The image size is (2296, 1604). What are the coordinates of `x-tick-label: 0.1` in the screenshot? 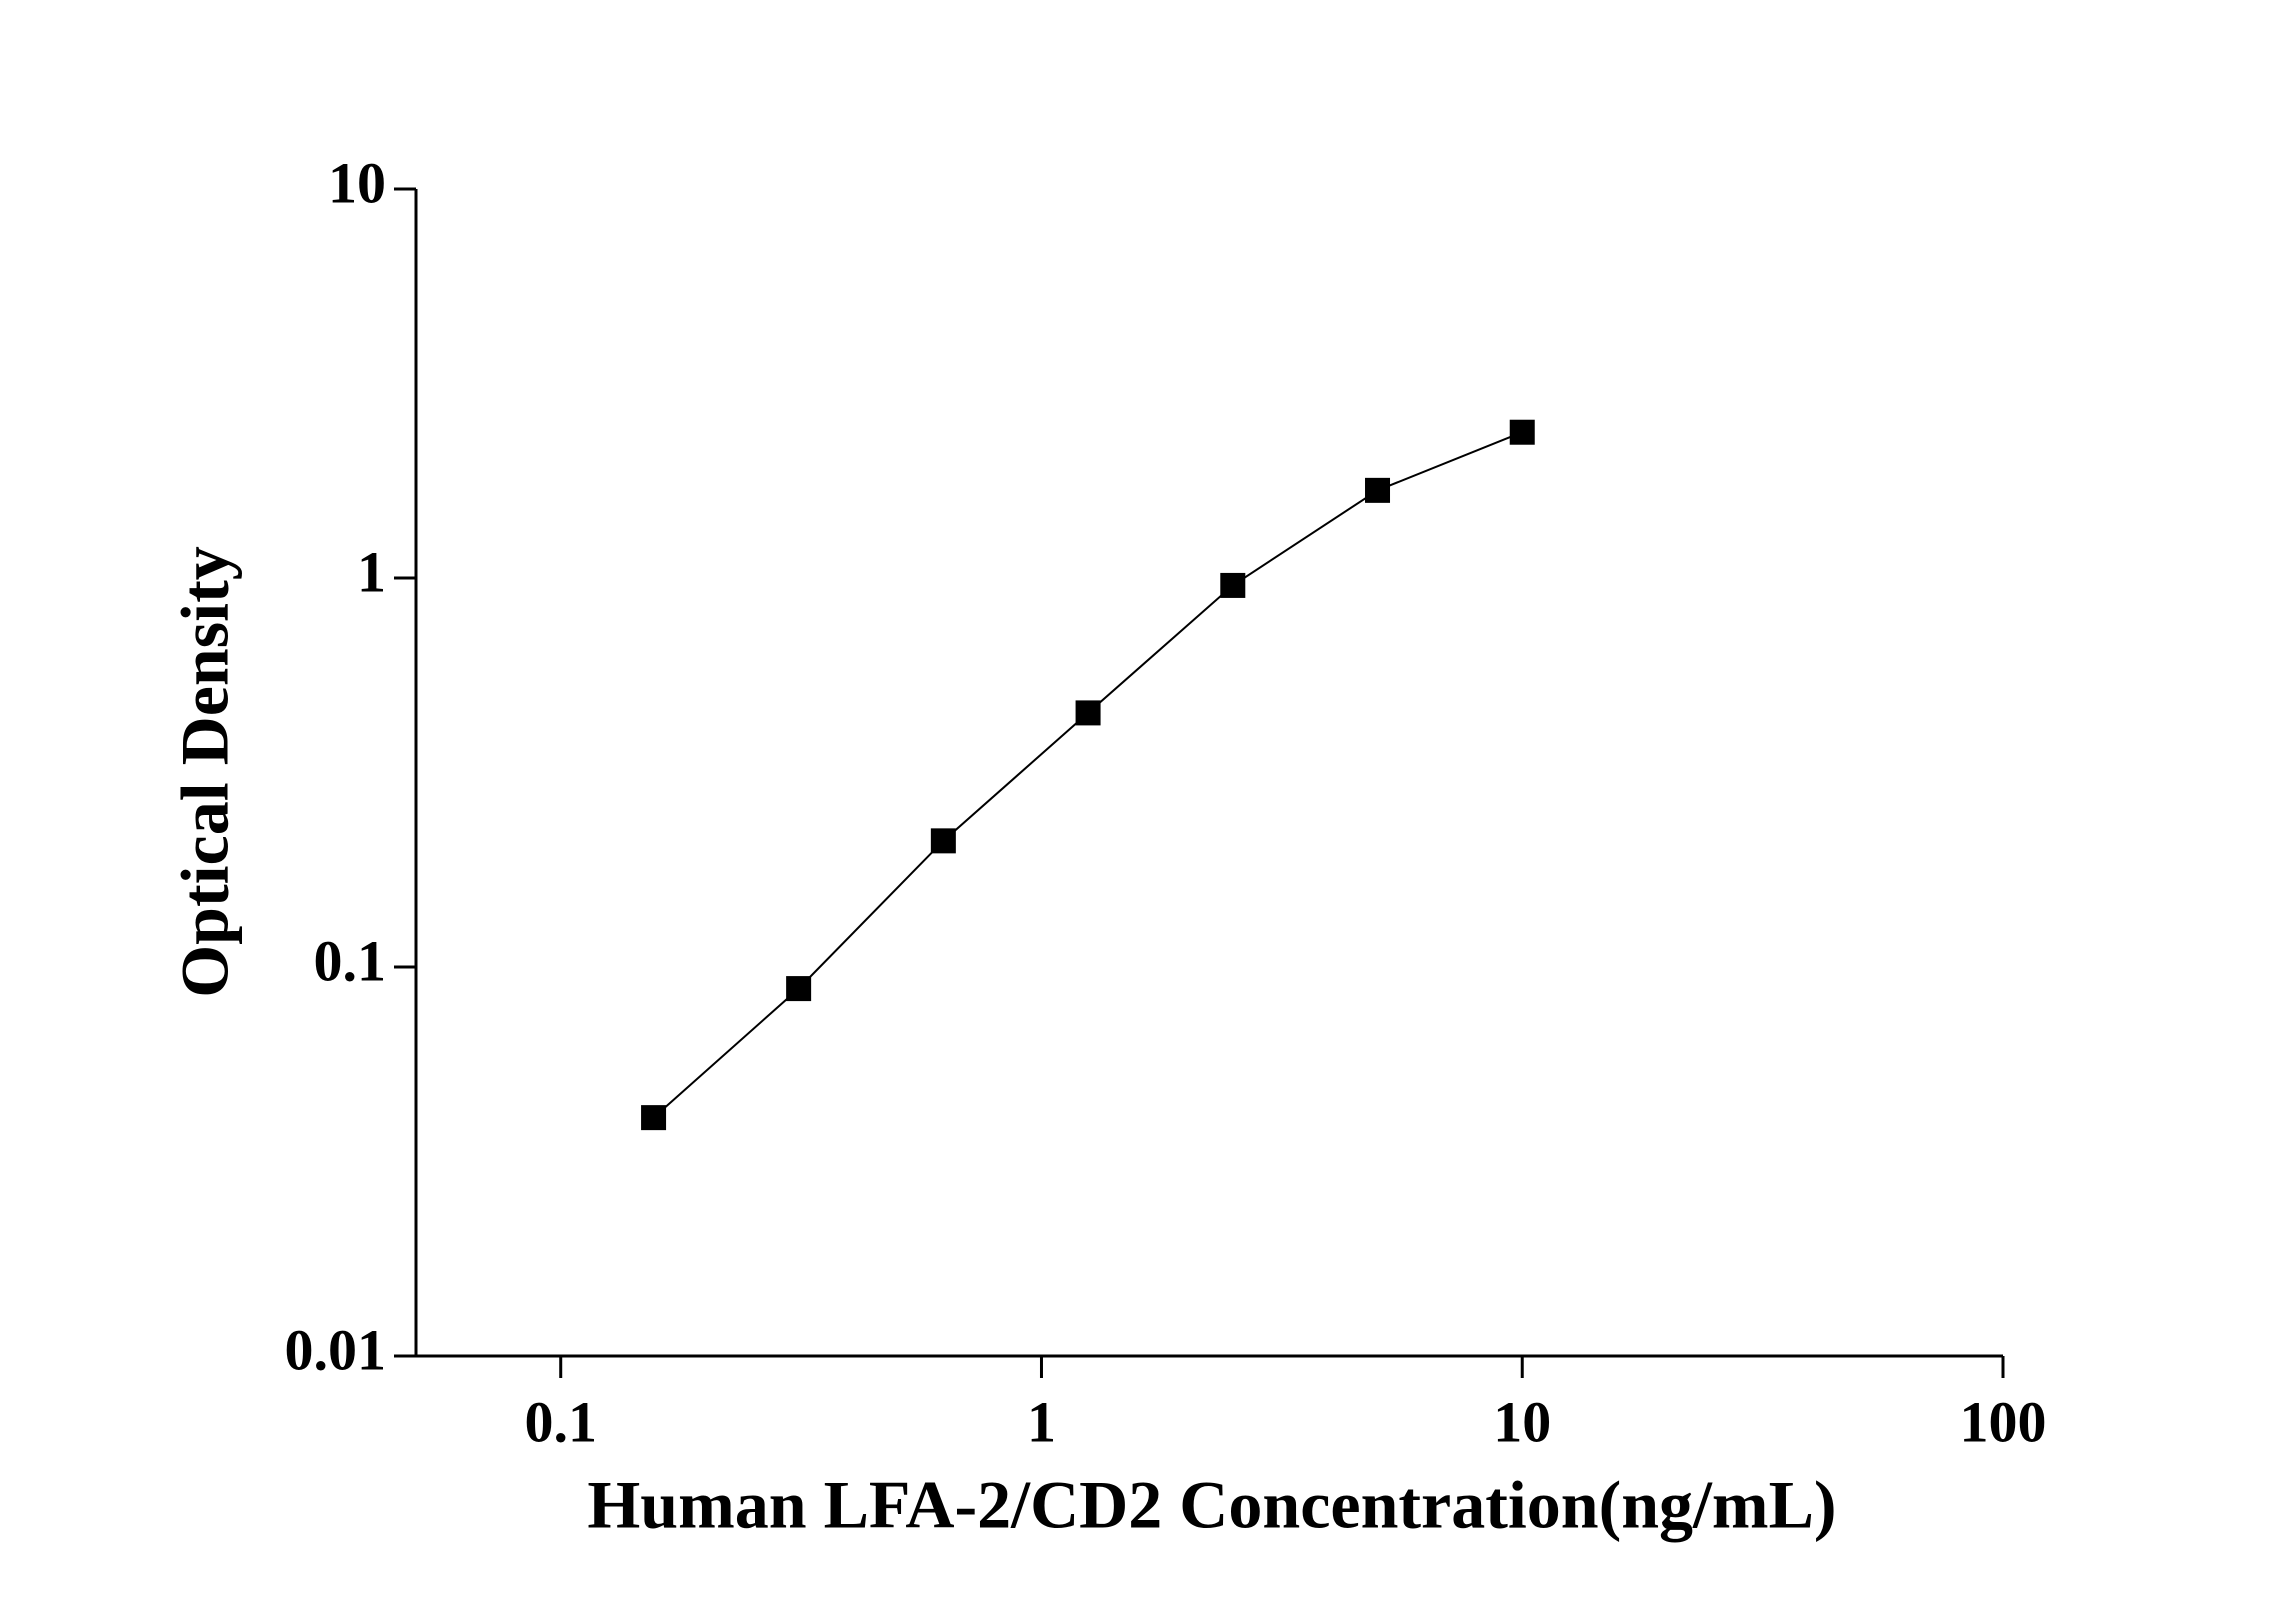 It's located at (560, 1421).